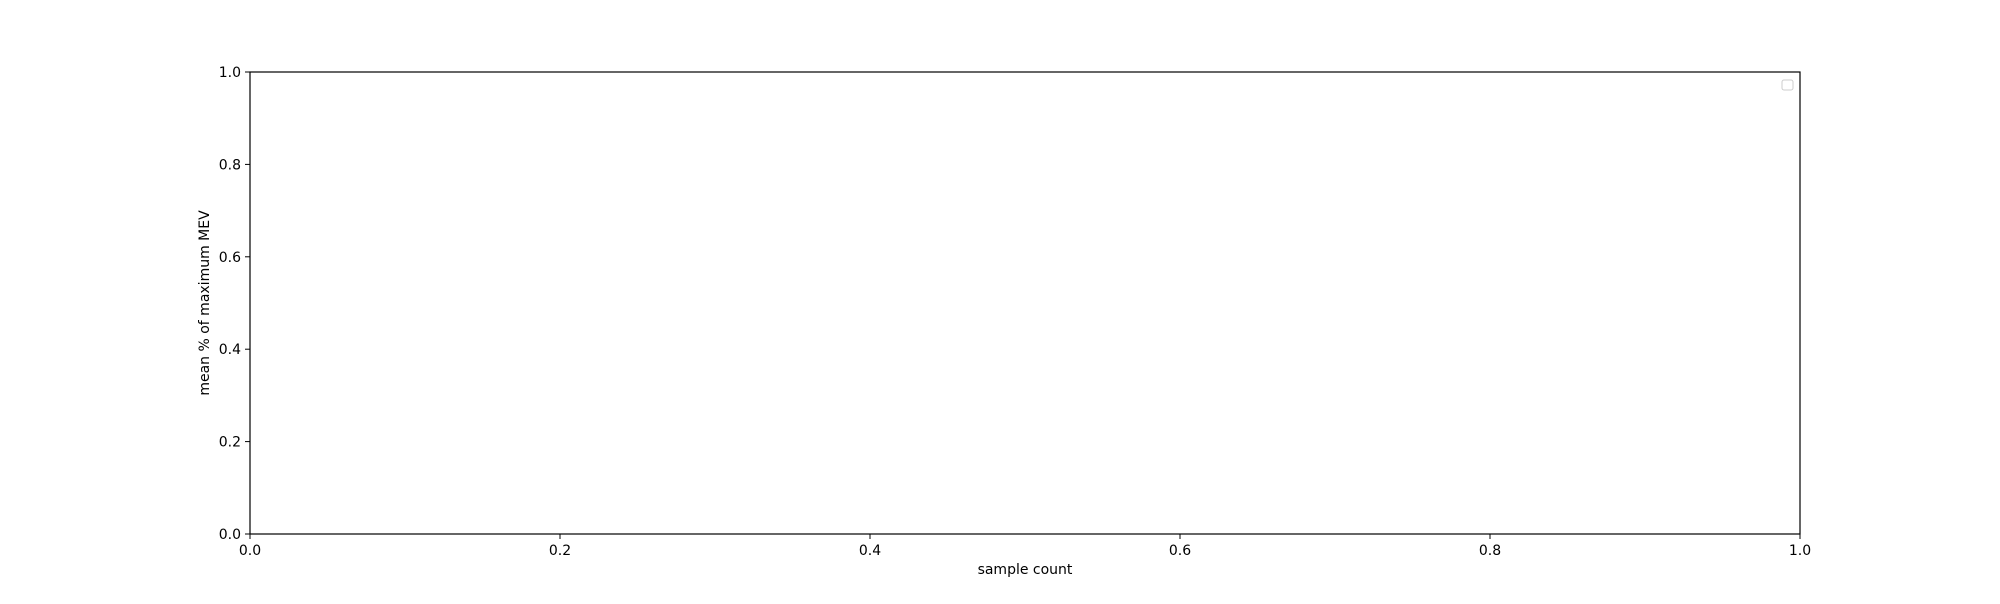 The height and width of the screenshot is (604, 2000). Describe the element at coordinates (1490, 551) in the screenshot. I see `x-tick-label: 0.8` at that location.